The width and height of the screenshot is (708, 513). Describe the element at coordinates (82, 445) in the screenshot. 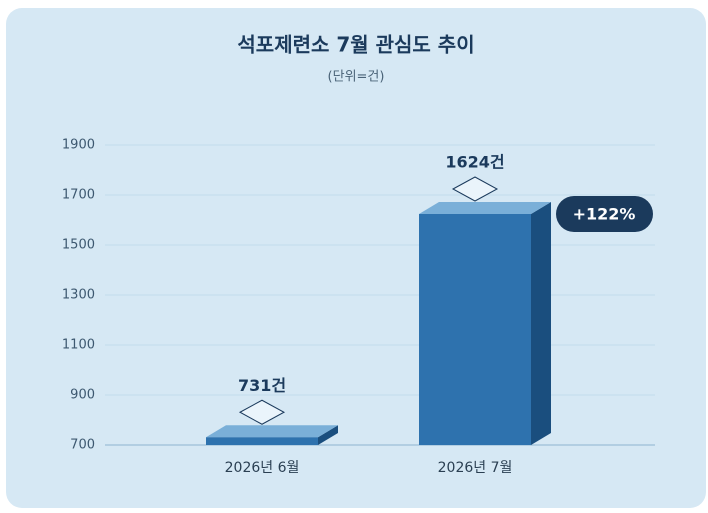

I see `y-tick-label: 700` at that location.